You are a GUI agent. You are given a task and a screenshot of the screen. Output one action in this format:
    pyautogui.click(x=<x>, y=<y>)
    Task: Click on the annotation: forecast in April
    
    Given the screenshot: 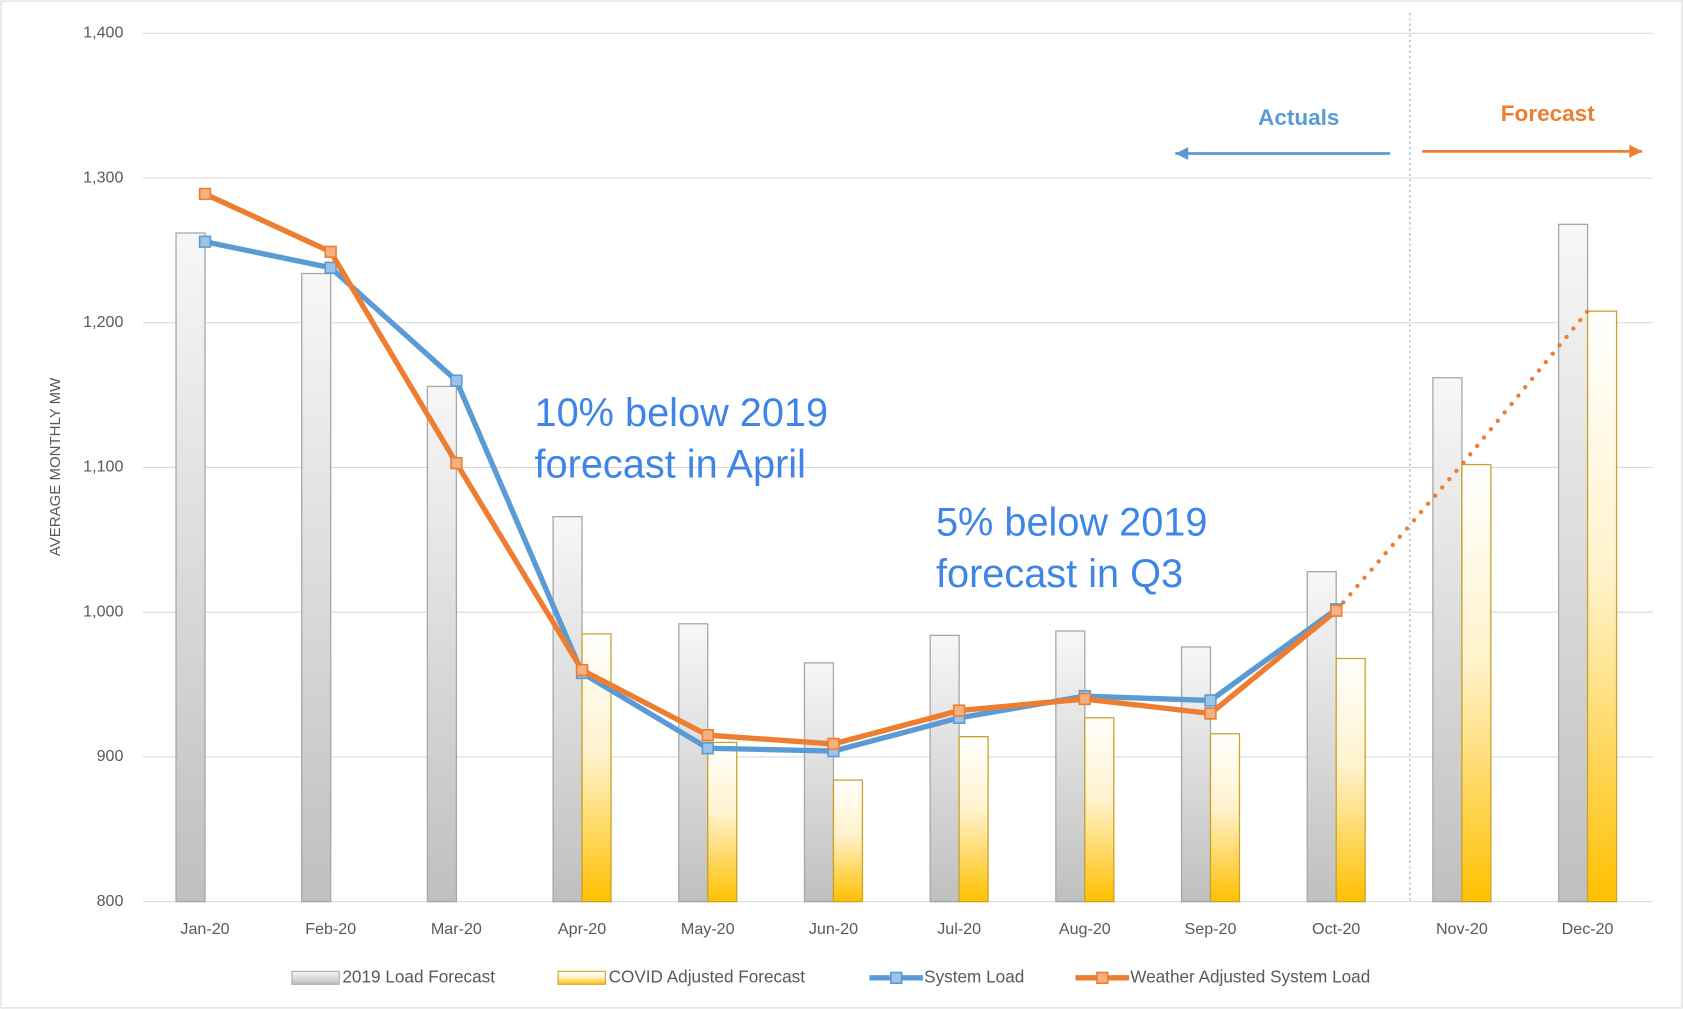 What is the action you would take?
    pyautogui.click(x=670, y=464)
    